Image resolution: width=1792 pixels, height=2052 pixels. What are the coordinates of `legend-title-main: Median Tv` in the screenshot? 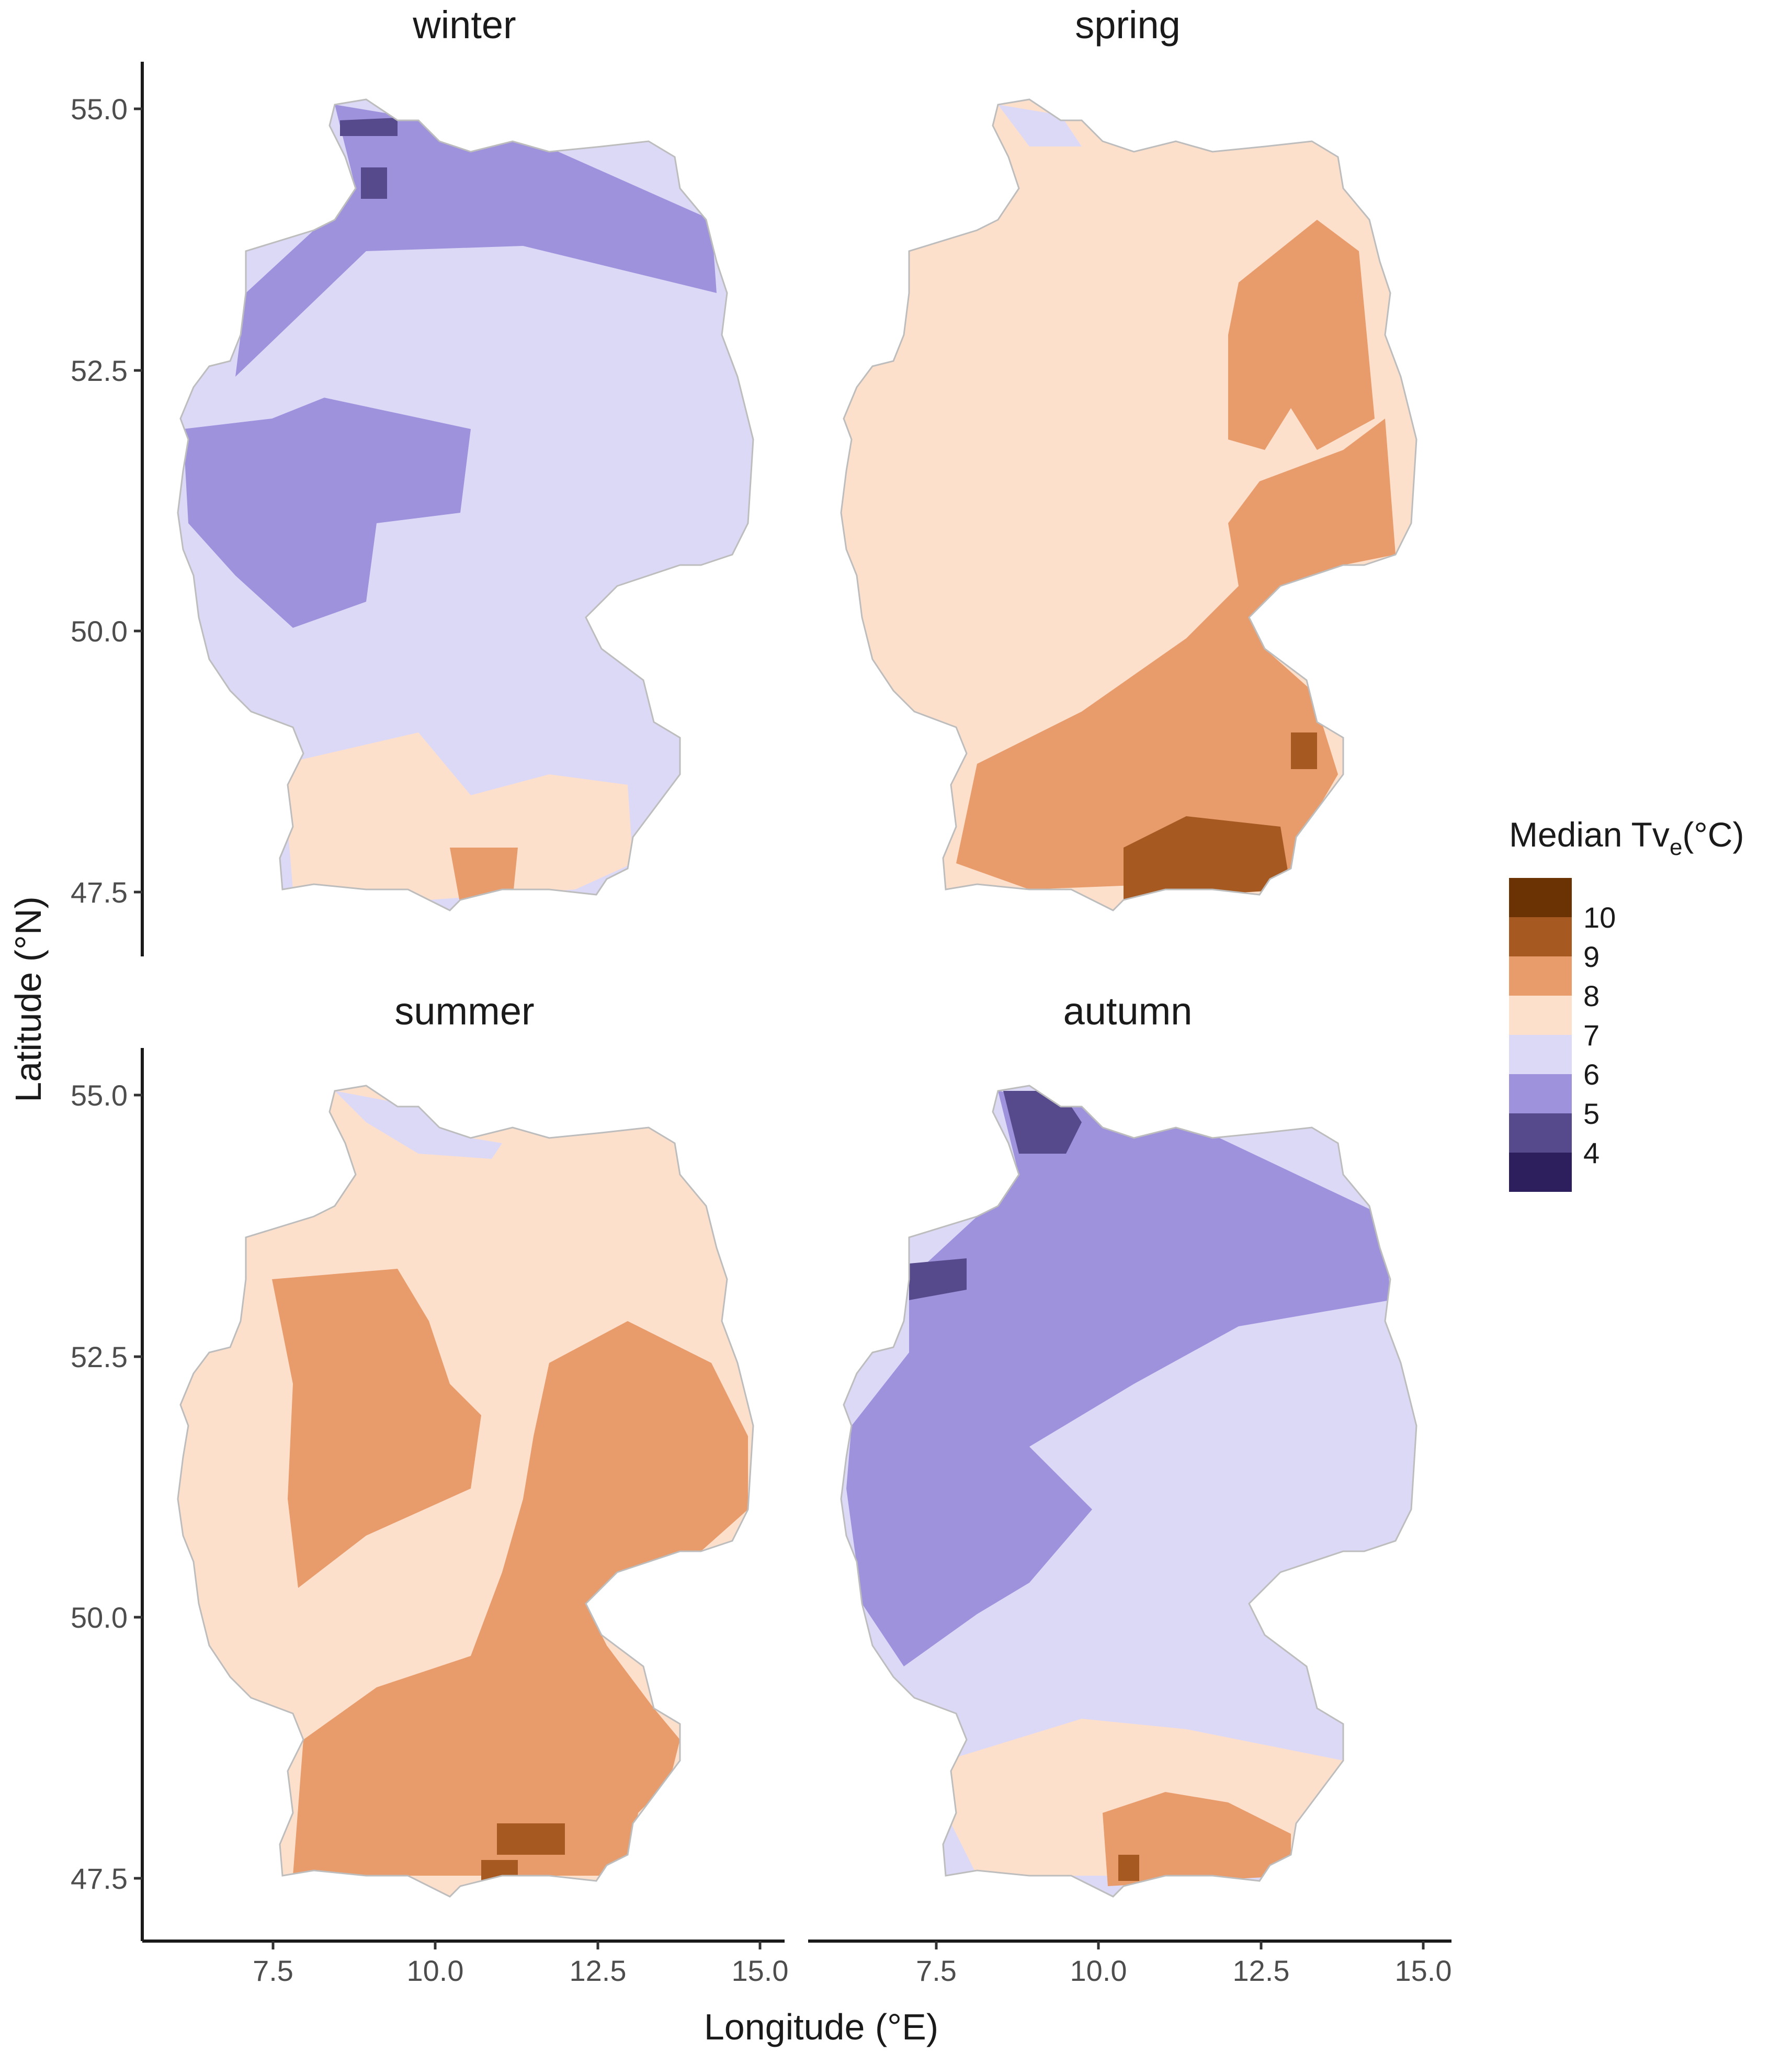 It's located at (1589, 834).